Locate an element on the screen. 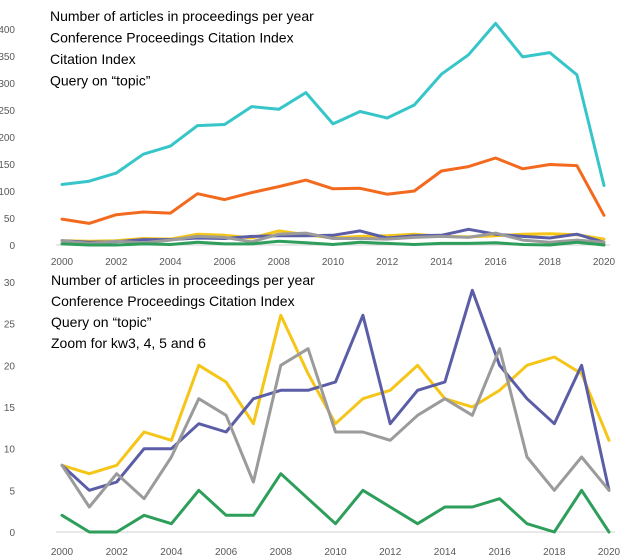 This screenshot has height=559, width=629. y-tick-label: 400 is located at coordinates (7, 30).